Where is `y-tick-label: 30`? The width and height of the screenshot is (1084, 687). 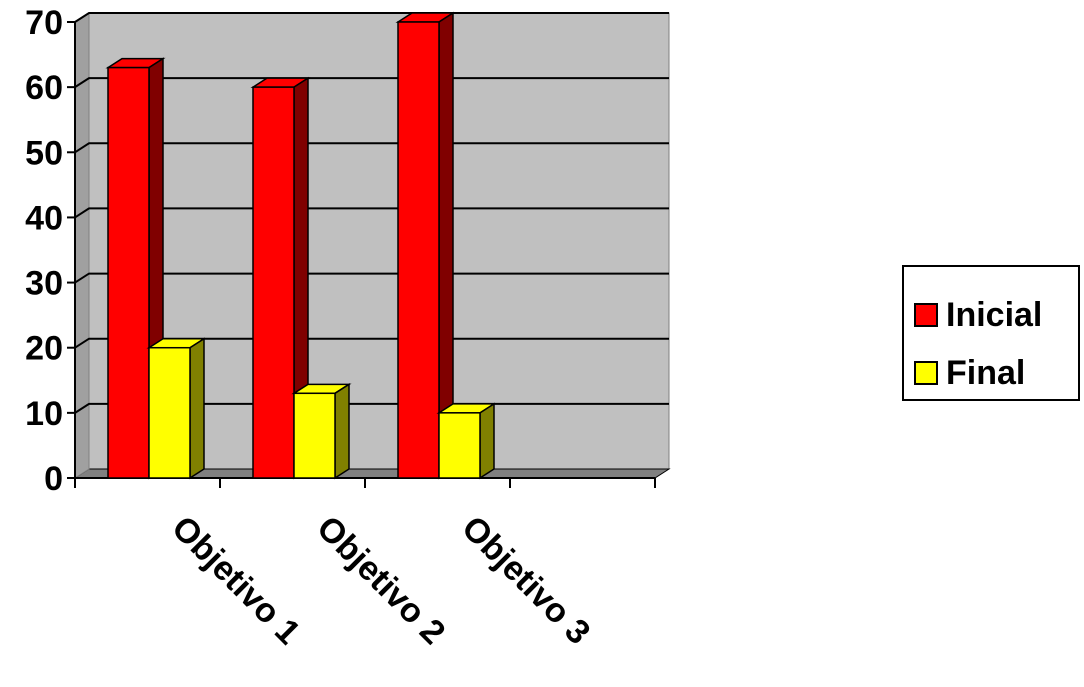
y-tick-label: 30 is located at coordinates (44, 284).